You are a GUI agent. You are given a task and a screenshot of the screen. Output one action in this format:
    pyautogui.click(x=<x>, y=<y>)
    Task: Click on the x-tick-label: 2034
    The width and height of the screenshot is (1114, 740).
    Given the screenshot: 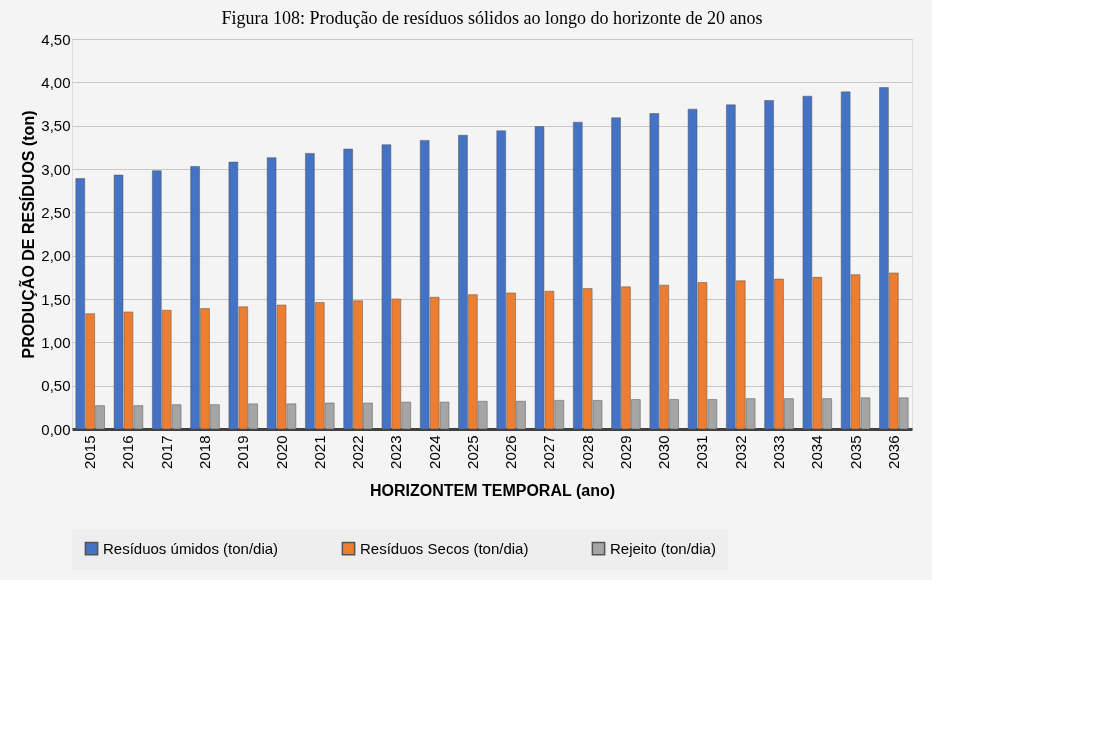 What is the action you would take?
    pyautogui.click(x=817, y=452)
    